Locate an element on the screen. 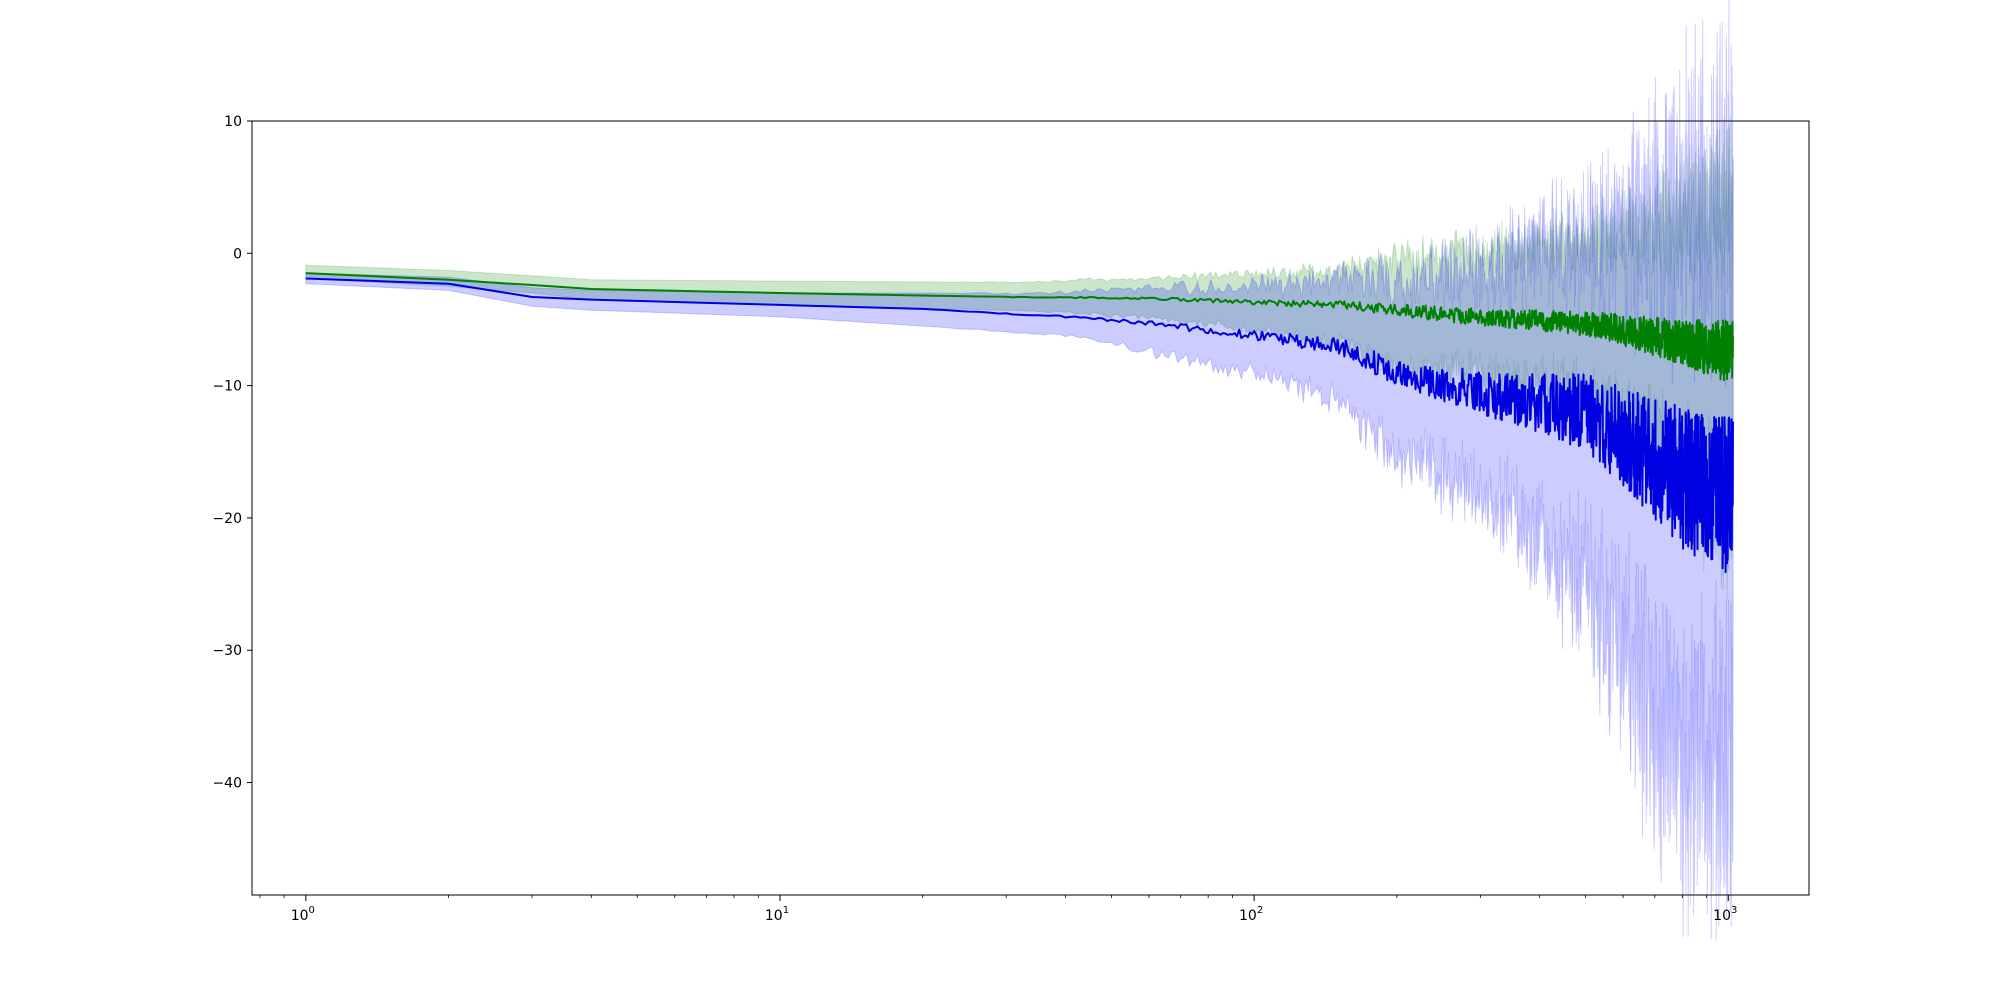 This screenshot has height=1000, width=2000. y-axis: 10 0 −10 −20 −30 −40 is located at coordinates (232, 453).